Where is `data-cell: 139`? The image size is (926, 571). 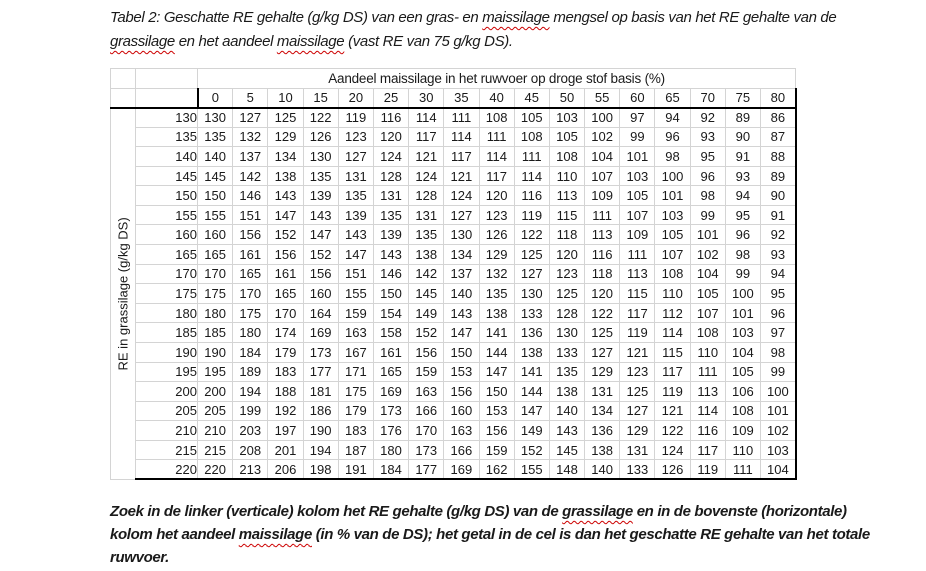
data-cell: 139 is located at coordinates (320, 195).